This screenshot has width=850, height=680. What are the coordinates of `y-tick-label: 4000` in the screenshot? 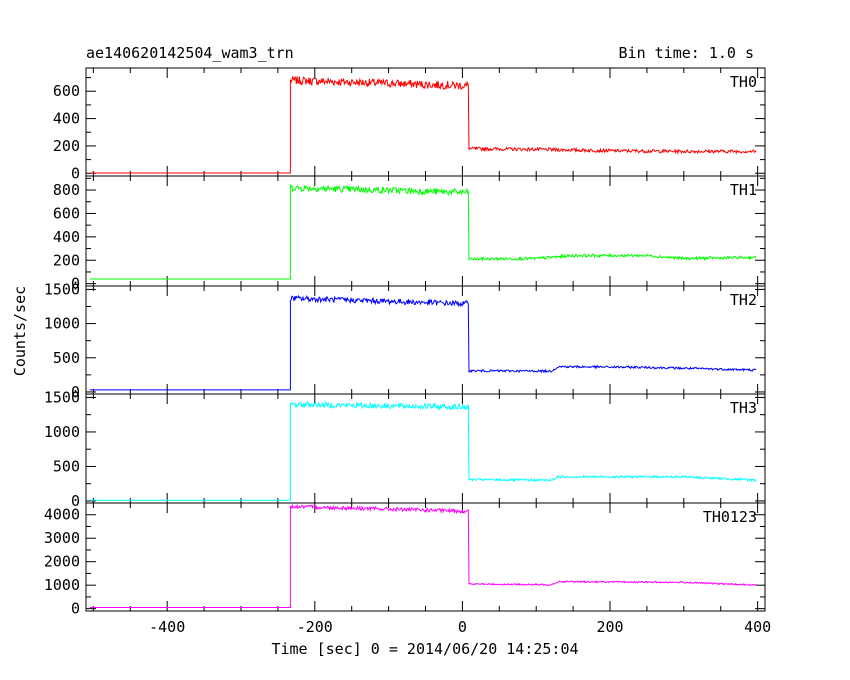 It's located at (62, 515).